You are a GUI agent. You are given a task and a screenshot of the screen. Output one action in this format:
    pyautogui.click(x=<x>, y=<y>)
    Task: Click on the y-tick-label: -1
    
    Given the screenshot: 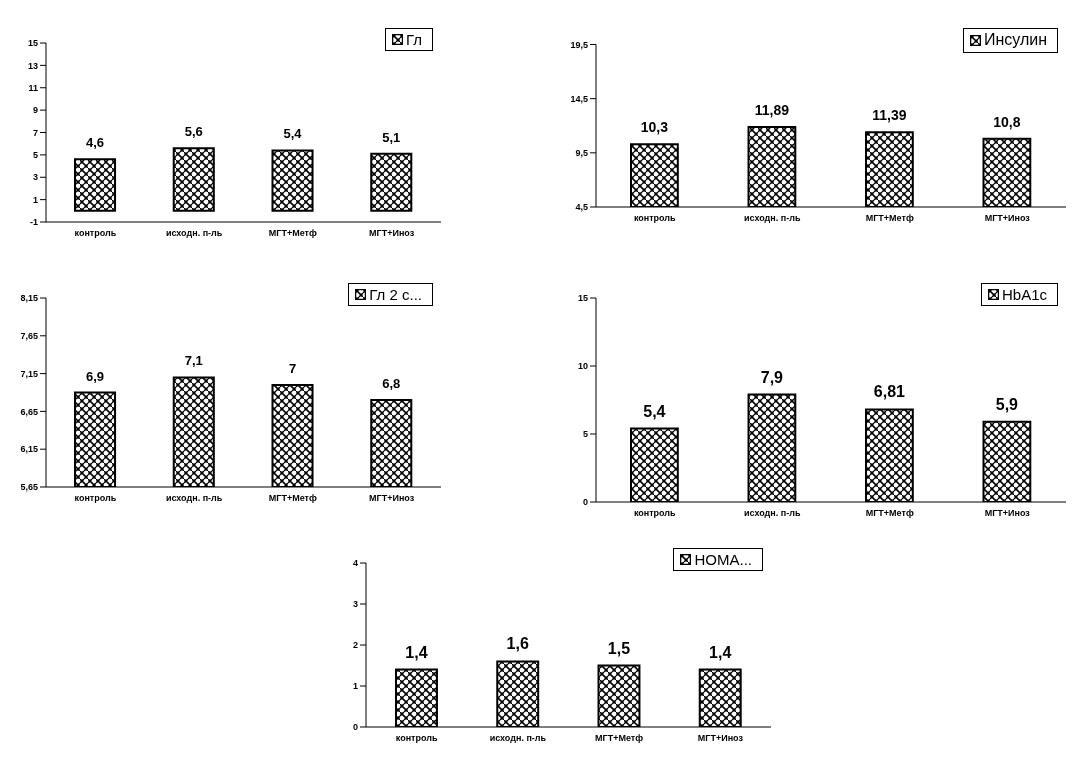 What is the action you would take?
    pyautogui.click(x=33, y=222)
    